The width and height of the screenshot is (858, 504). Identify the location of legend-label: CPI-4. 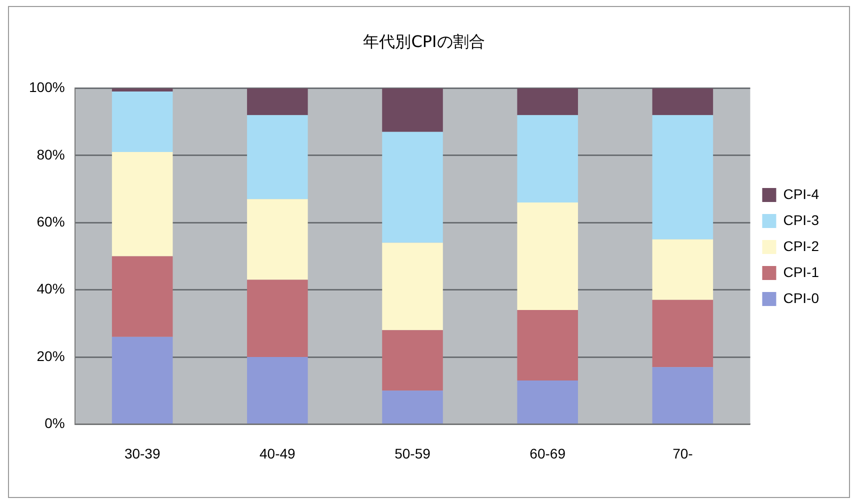
(801, 194).